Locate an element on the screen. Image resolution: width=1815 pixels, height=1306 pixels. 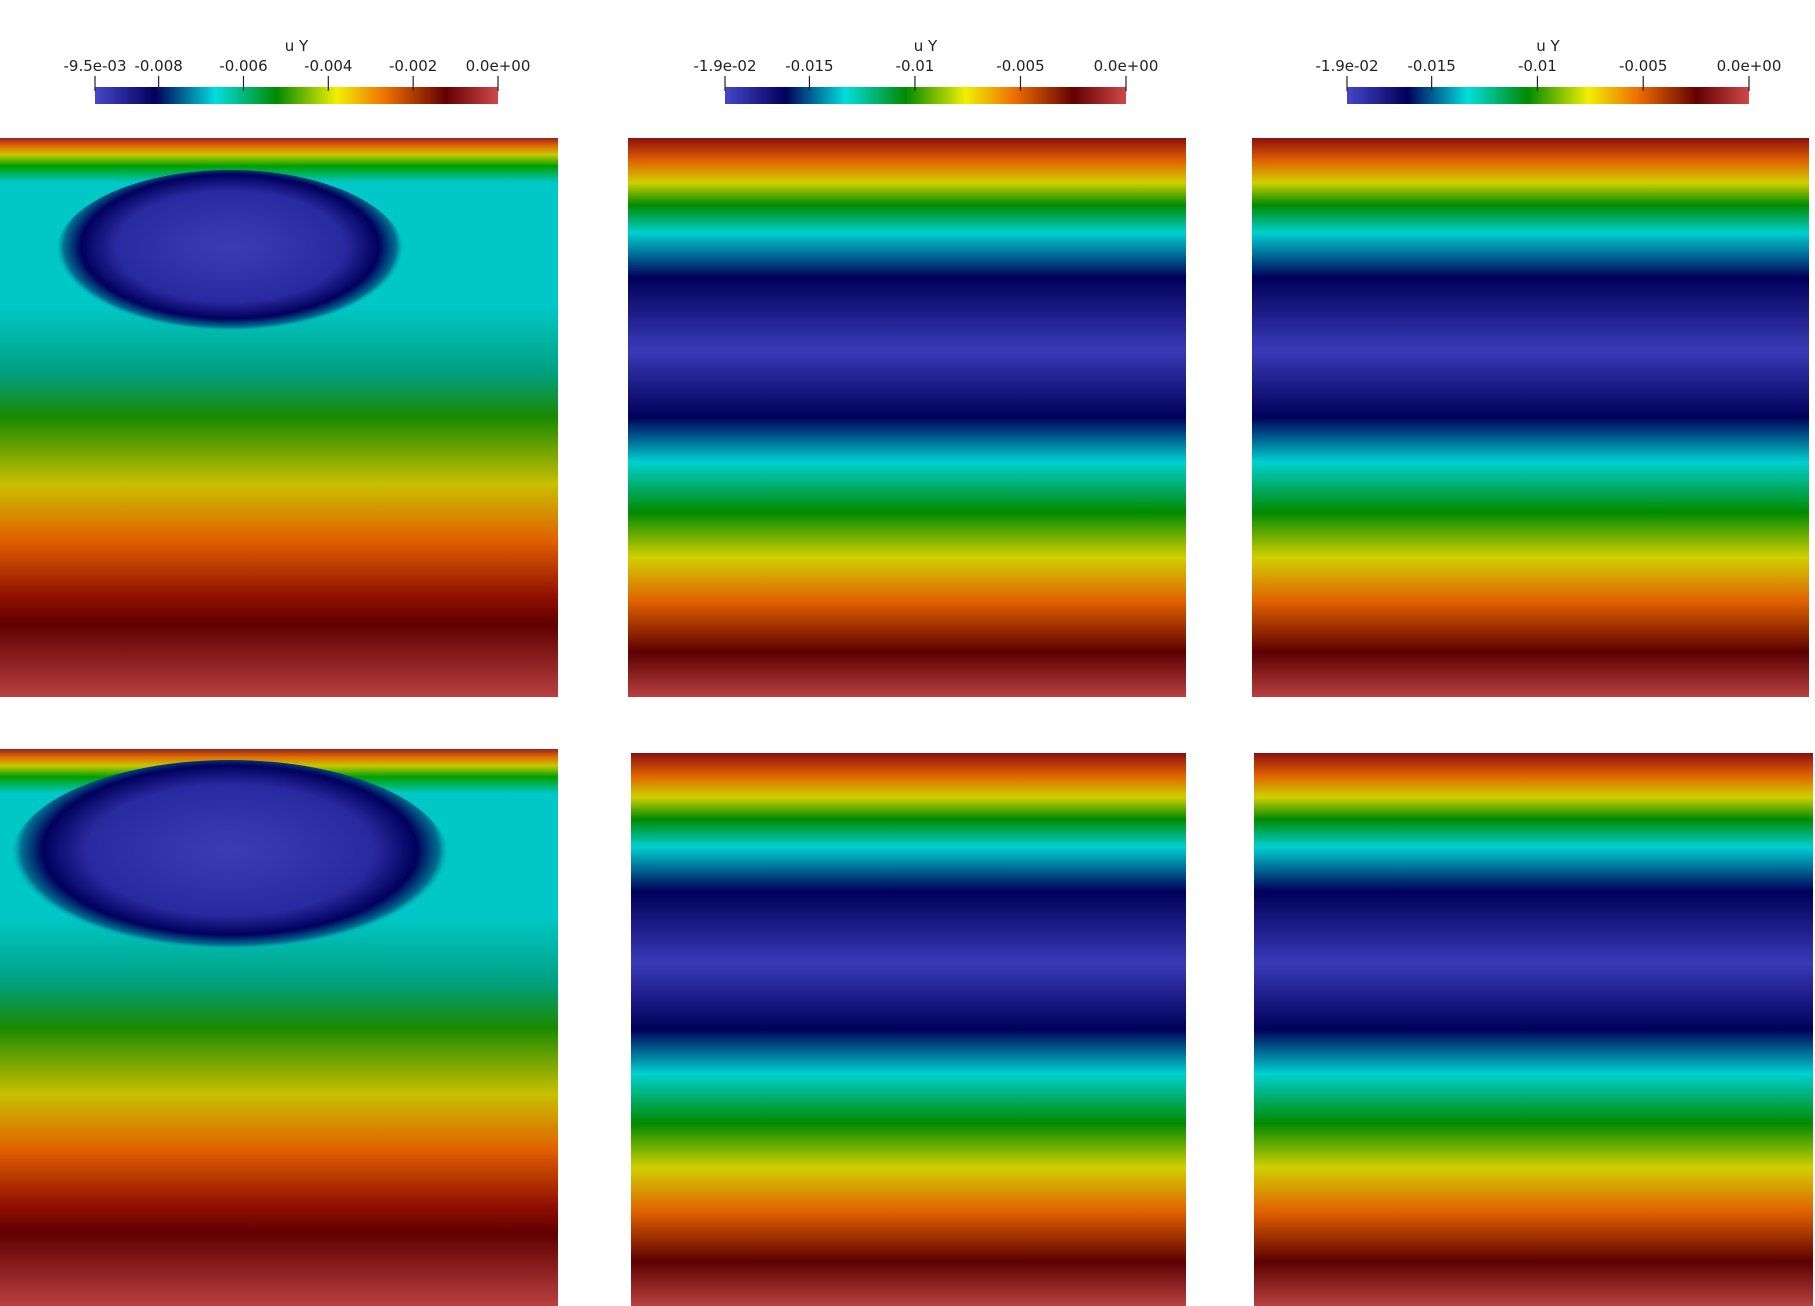
tick-label: -0.006 is located at coordinates (243, 66).